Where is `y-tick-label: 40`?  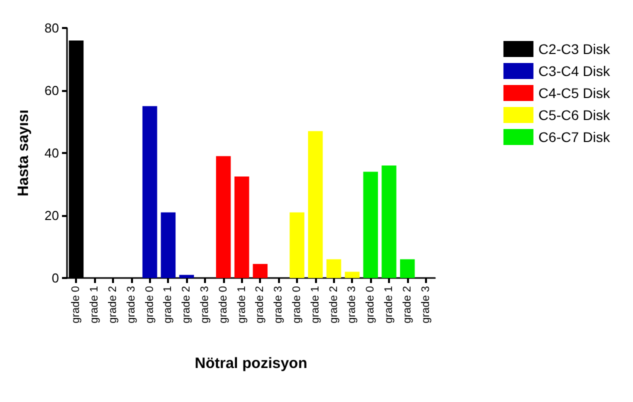
y-tick-label: 40 is located at coordinates (51, 153).